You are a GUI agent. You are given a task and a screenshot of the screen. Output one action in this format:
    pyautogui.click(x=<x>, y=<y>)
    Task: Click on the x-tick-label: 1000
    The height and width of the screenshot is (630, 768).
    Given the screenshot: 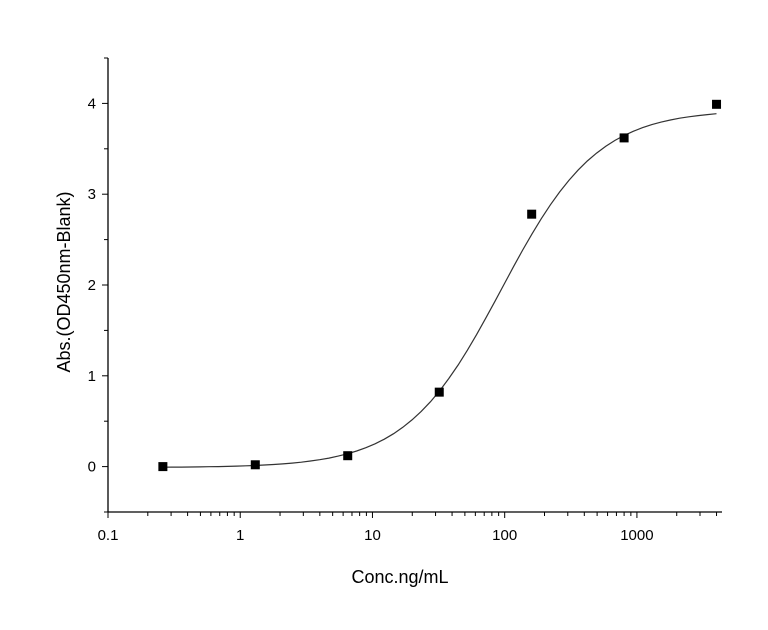 What is the action you would take?
    pyautogui.click(x=636, y=535)
    